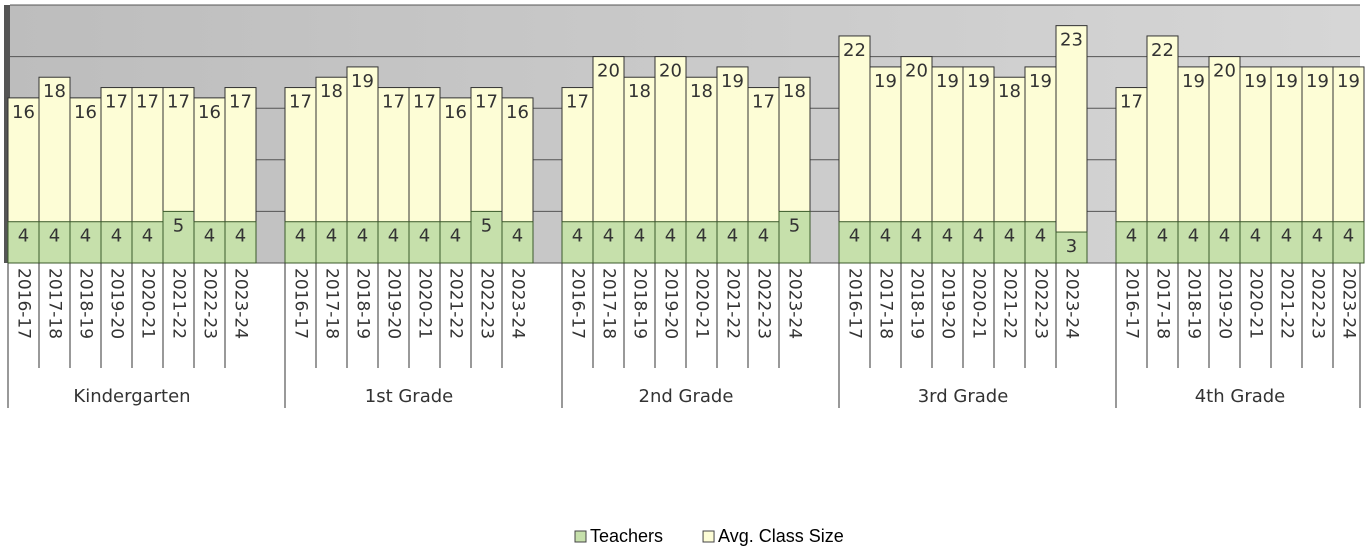 The width and height of the screenshot is (1368, 548). I want to click on value-label: 5, so click(794, 225).